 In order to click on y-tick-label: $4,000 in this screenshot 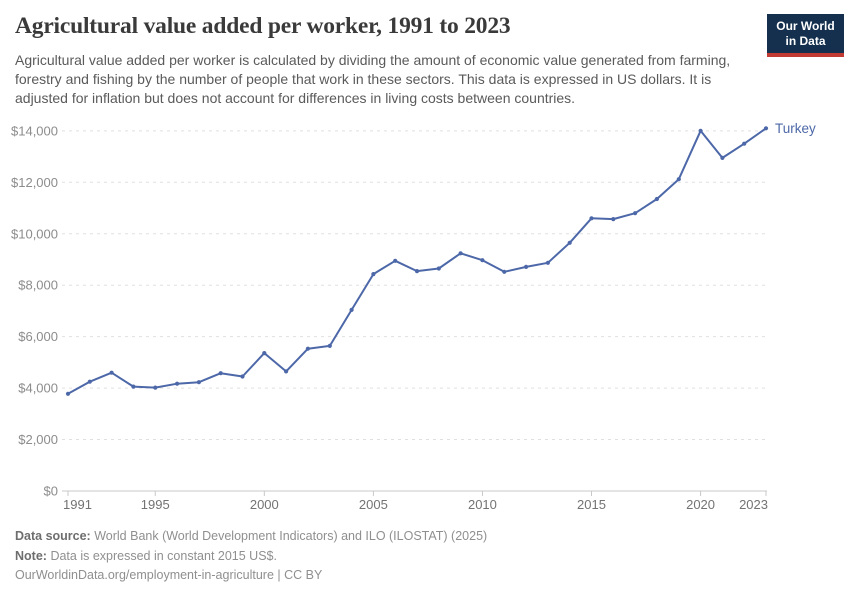, I will do `click(38, 388)`.